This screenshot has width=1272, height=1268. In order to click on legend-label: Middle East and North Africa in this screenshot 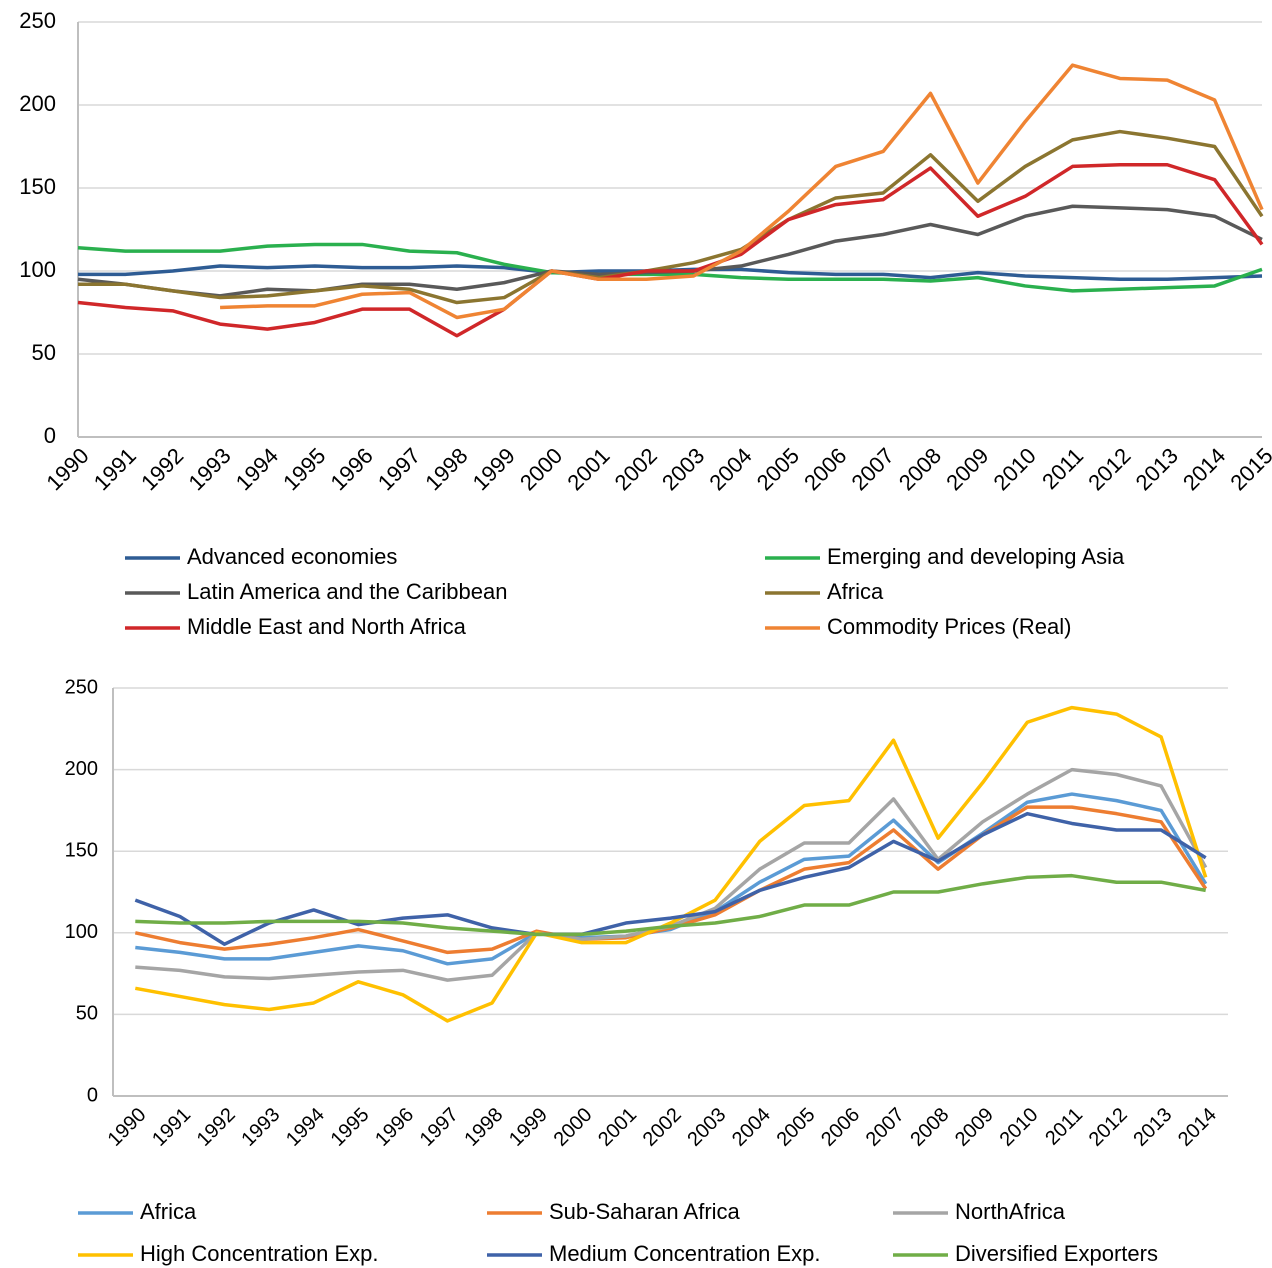, I will do `click(327, 626)`.